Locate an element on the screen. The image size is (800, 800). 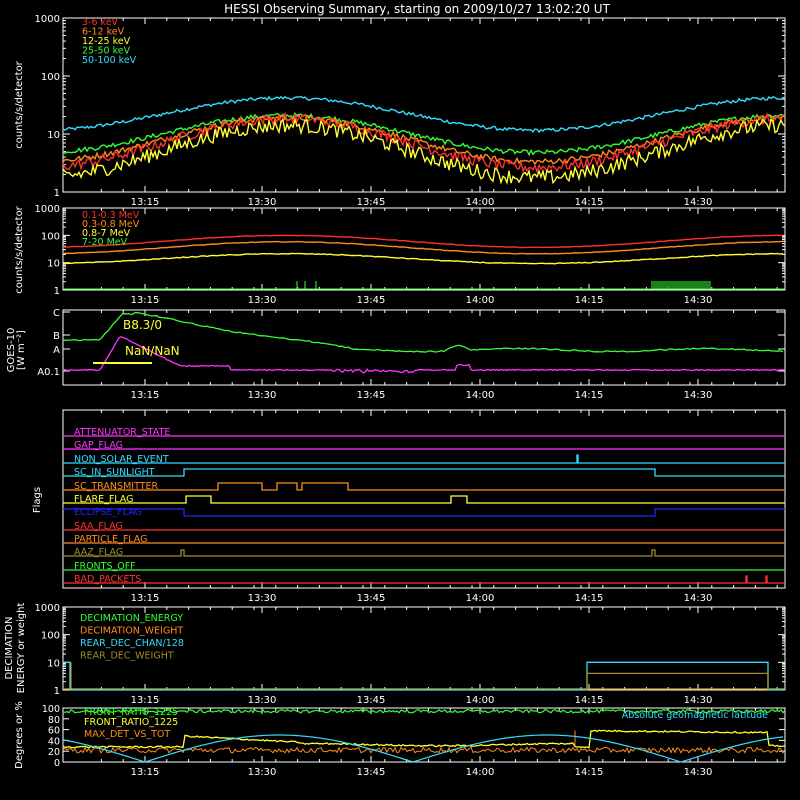
flag-label: SC_TRANSMITTER is located at coordinates (116, 486).